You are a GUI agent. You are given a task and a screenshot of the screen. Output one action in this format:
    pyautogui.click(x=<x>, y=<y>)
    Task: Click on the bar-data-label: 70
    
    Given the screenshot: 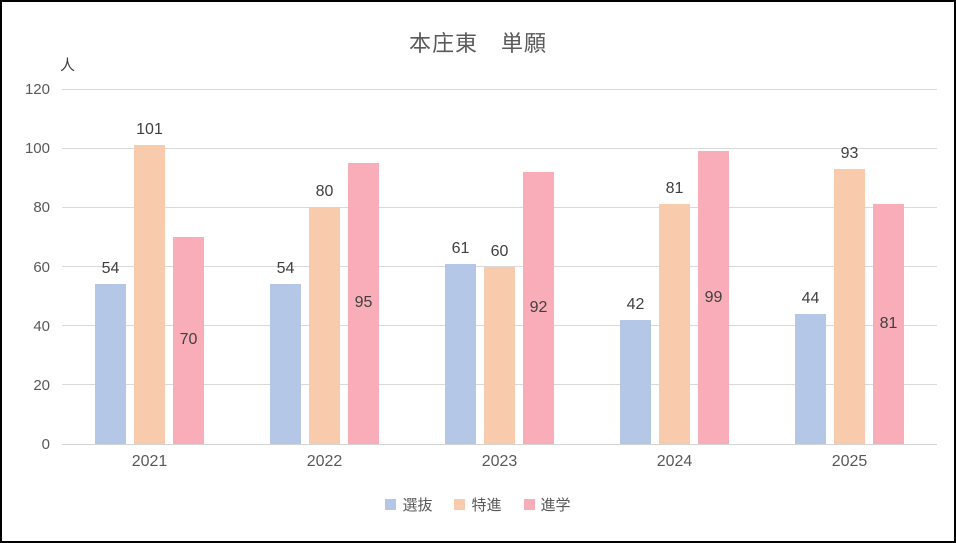 What is the action you would take?
    pyautogui.click(x=188, y=340)
    